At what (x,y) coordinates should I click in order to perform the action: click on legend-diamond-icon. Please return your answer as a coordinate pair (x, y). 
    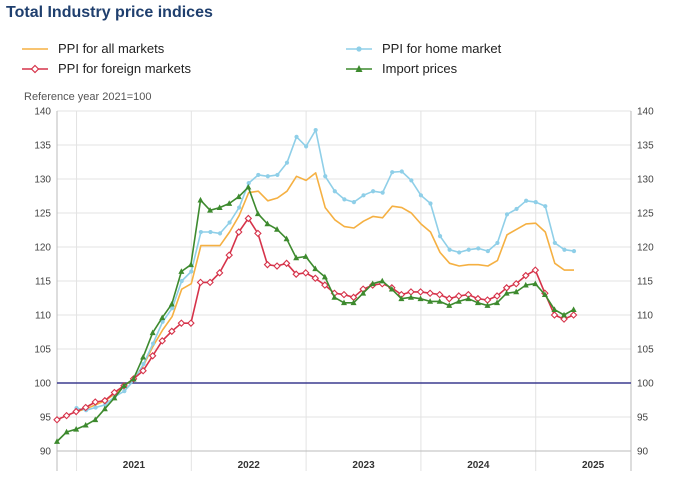
    Looking at the image, I should click on (35, 68).